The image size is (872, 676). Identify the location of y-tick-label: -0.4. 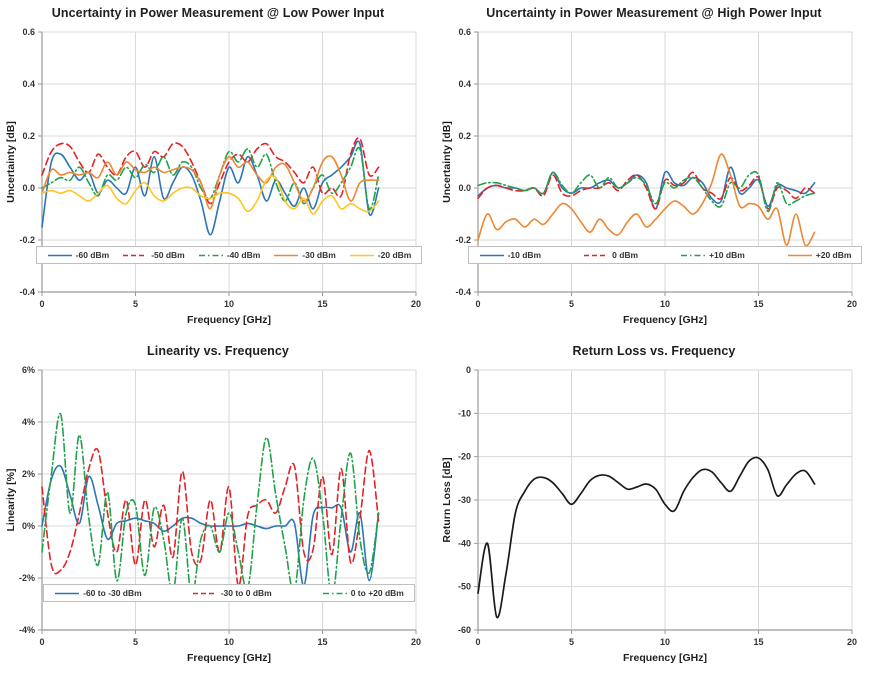
(463, 292).